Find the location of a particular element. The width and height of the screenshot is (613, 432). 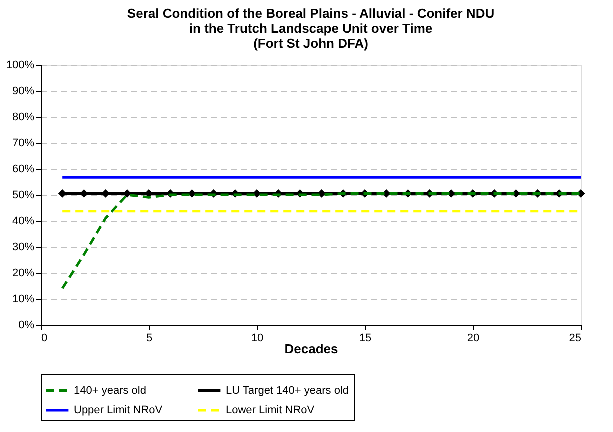

y-tick-label: 50% is located at coordinates (23, 196).